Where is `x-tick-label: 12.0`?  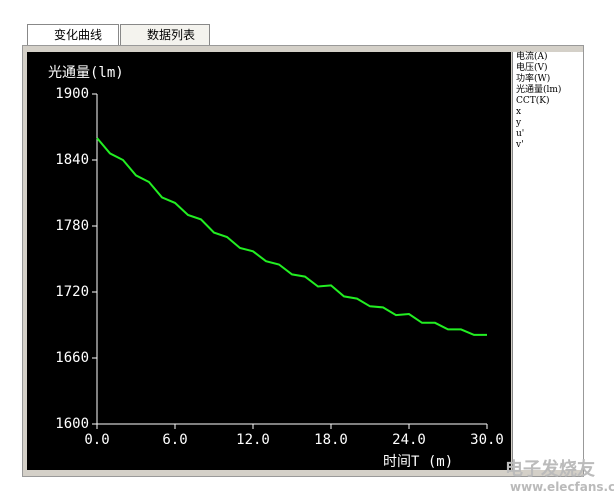 x-tick-label: 12.0 is located at coordinates (253, 440).